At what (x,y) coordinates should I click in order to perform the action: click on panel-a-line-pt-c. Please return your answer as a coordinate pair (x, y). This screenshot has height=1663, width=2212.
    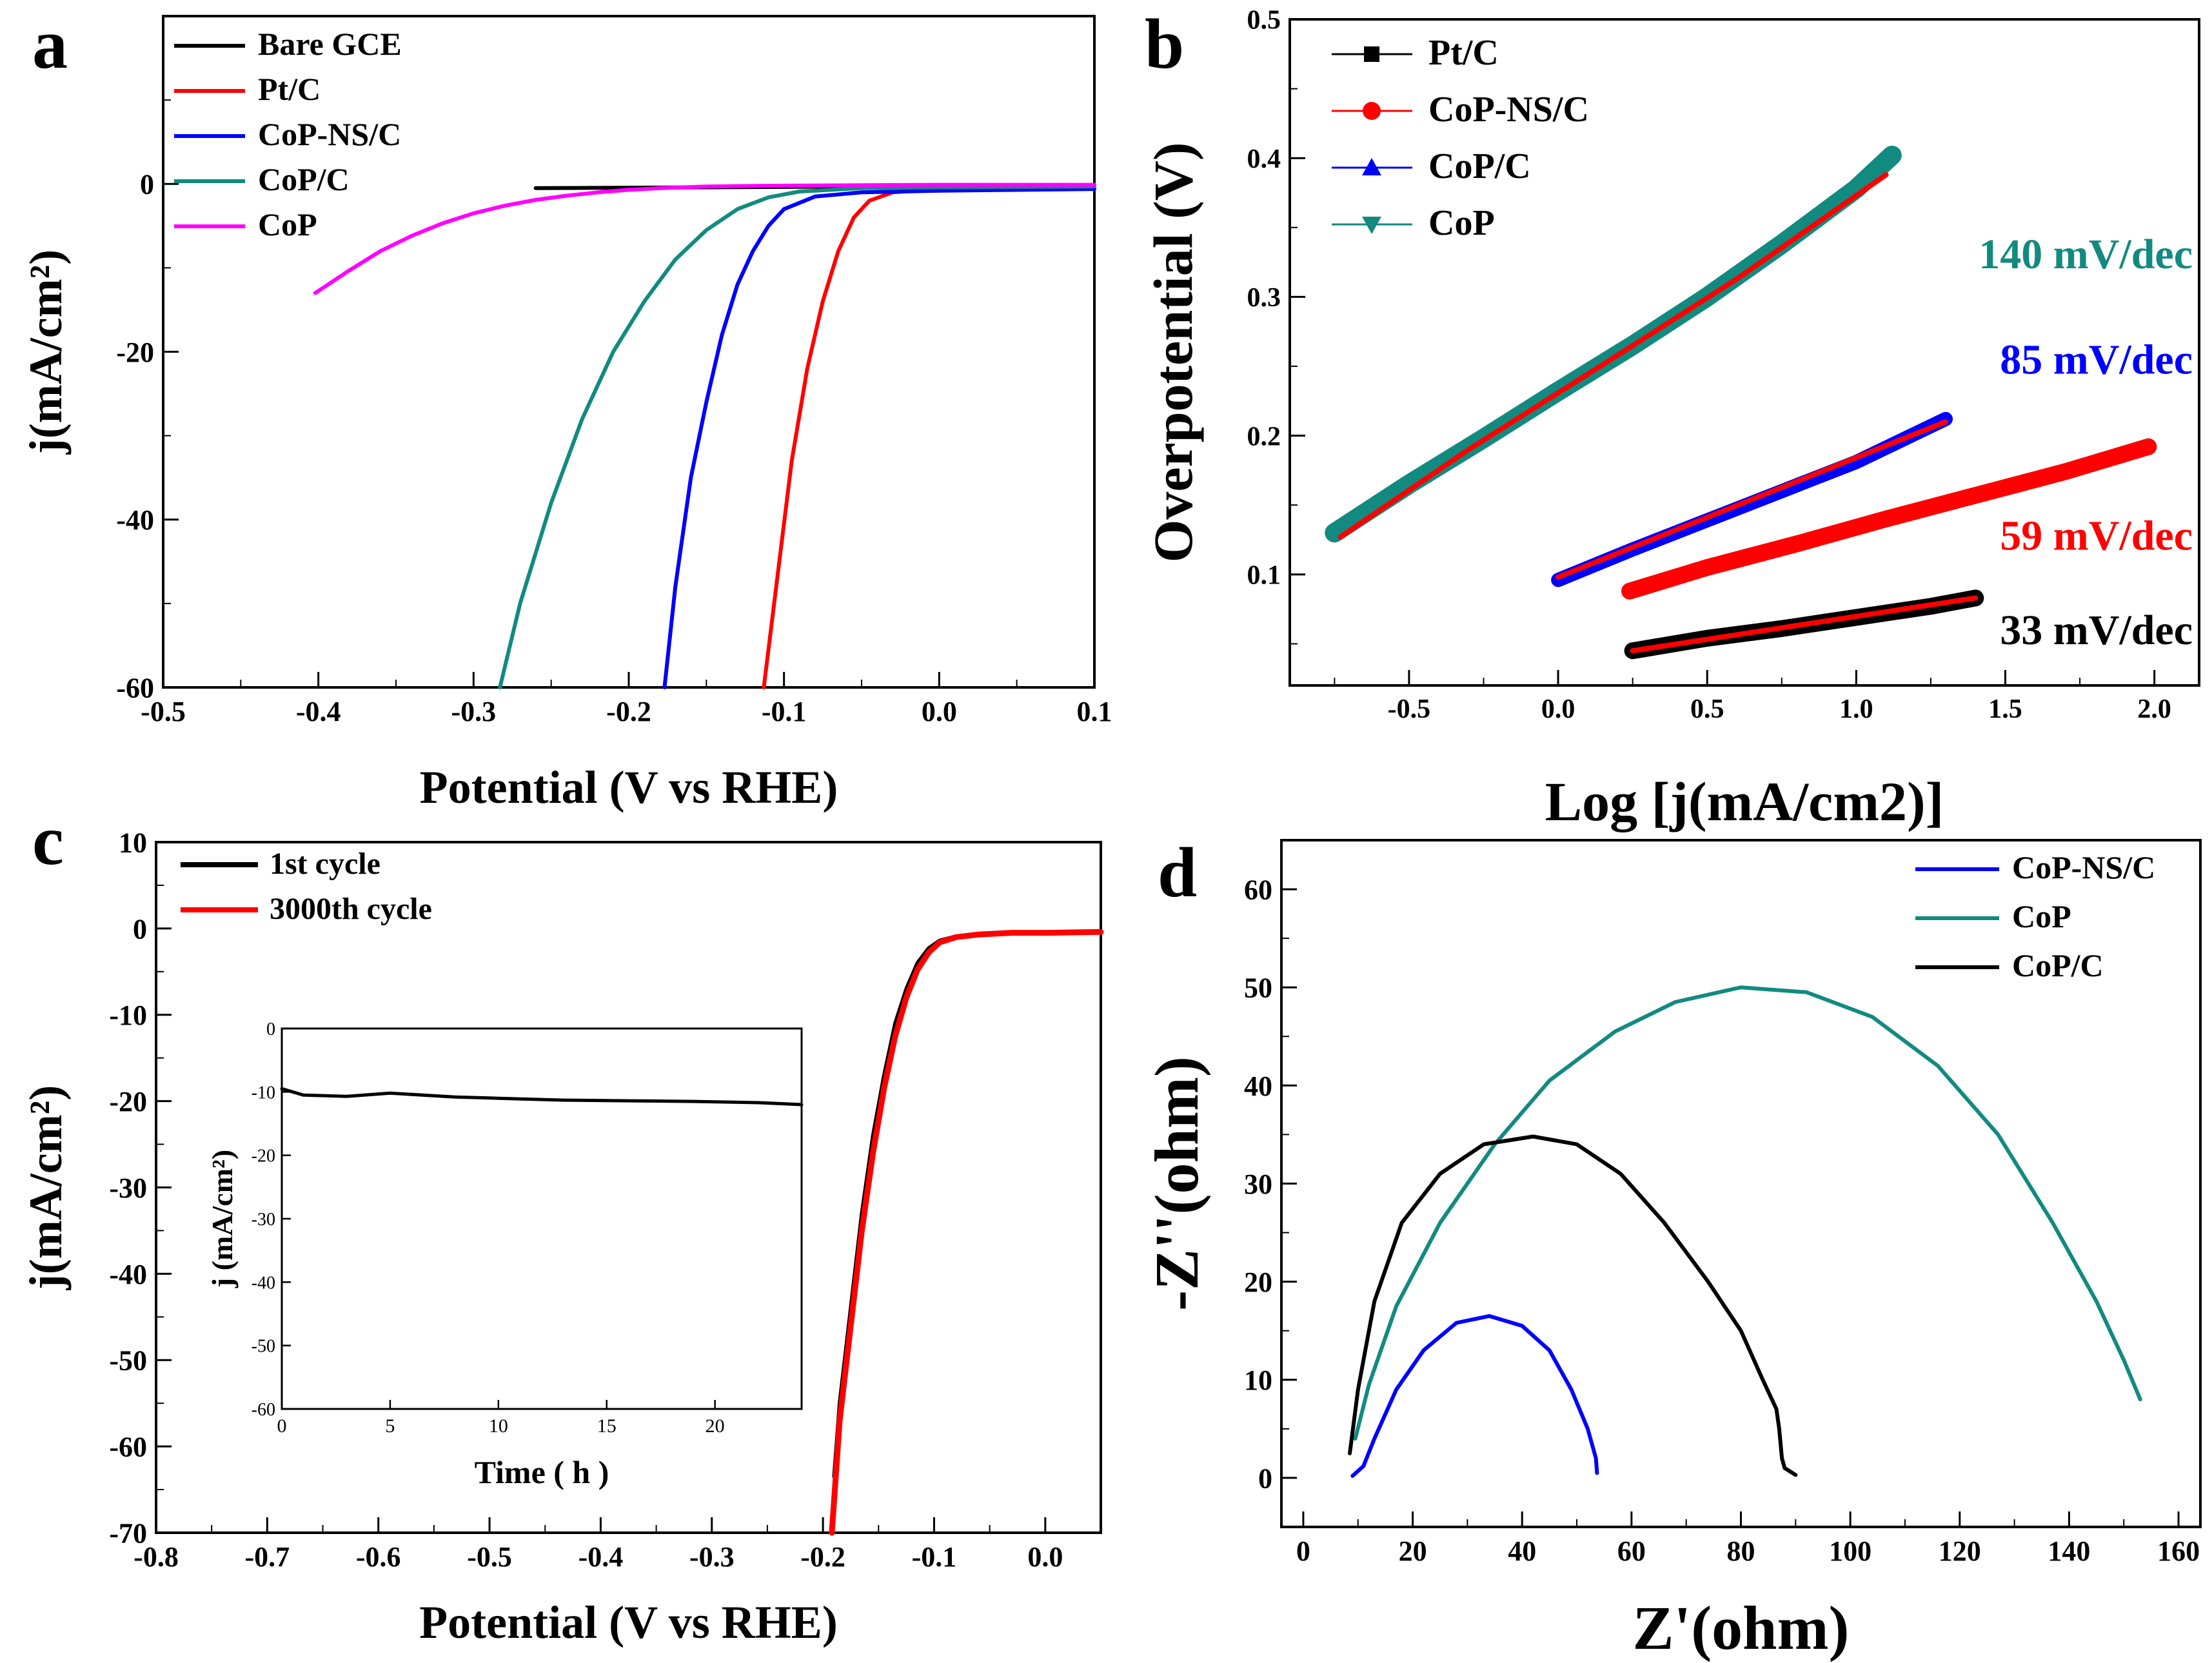
    Looking at the image, I should click on (929, 437).